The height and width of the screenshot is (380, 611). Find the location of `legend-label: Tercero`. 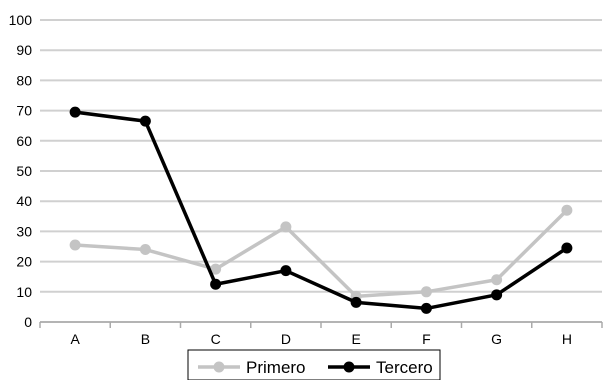

legend-label: Tercero is located at coordinates (404, 367).